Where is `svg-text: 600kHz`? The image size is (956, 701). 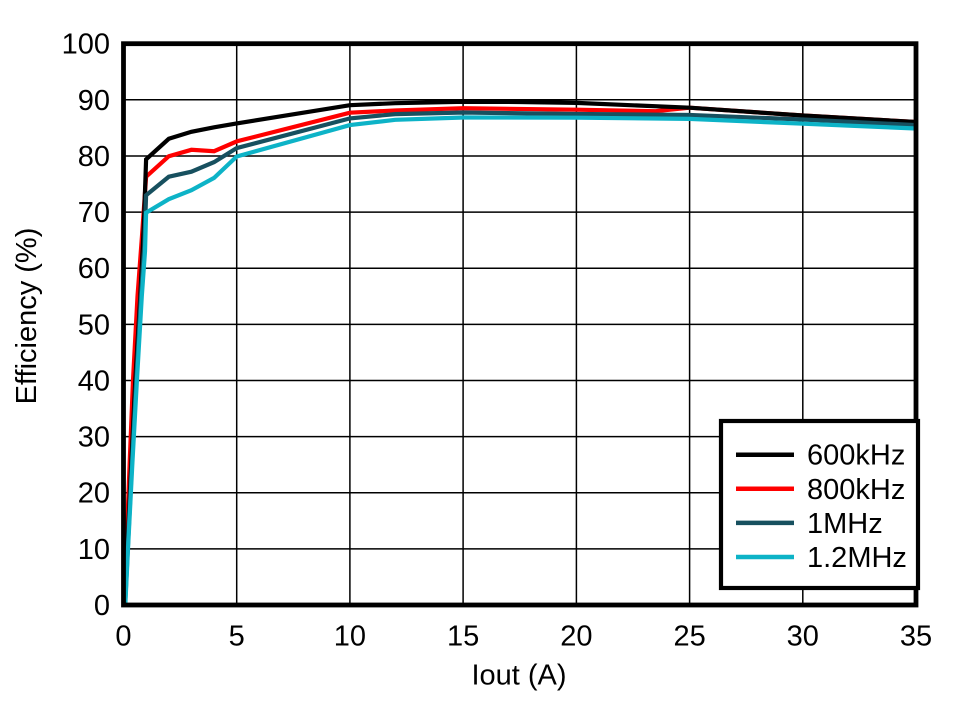 svg-text: 600kHz is located at coordinates (856, 456).